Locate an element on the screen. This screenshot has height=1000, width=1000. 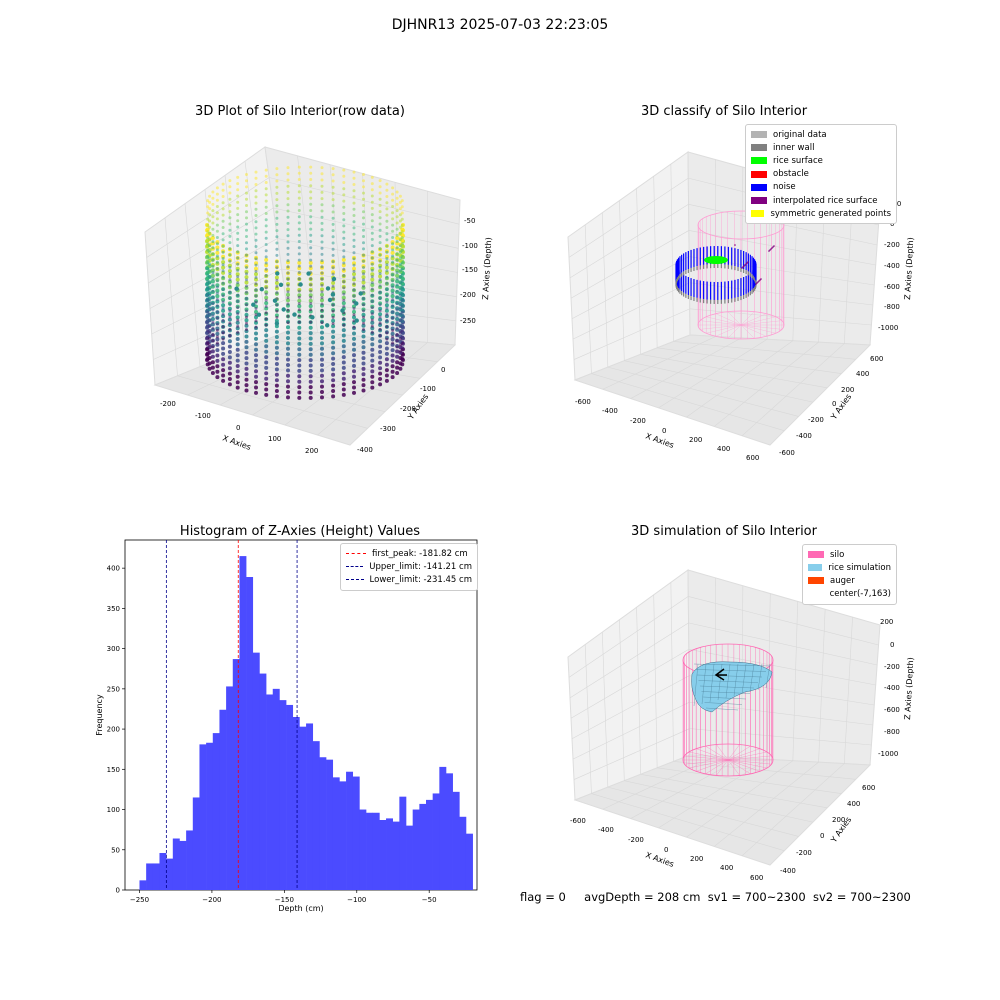
panel4-rice-surface is located at coordinates (732, 687).